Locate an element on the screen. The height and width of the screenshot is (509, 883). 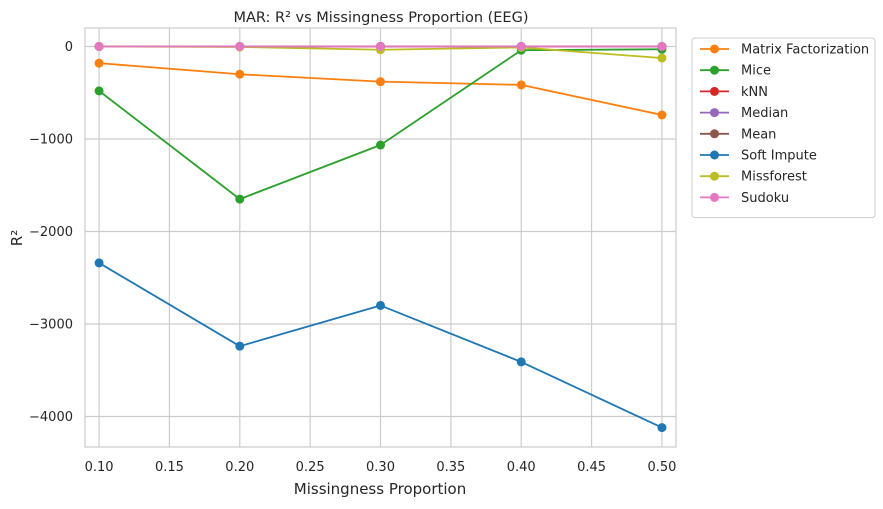
legend-box is located at coordinates (783, 128).